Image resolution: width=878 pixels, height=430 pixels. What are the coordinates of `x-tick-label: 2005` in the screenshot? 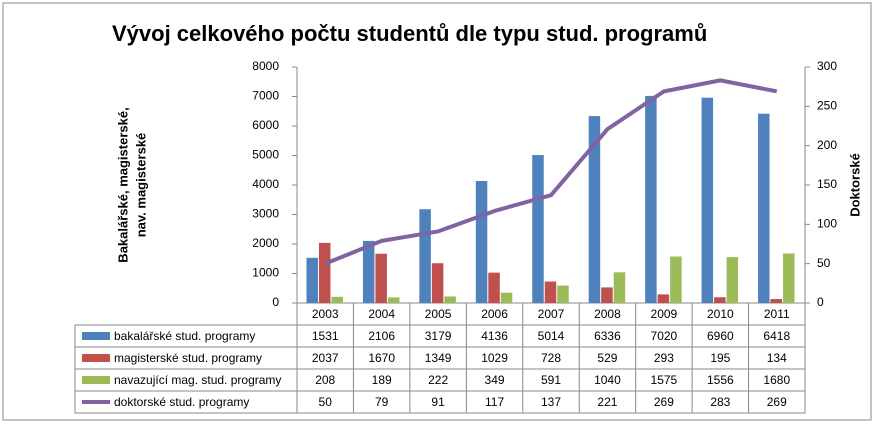 It's located at (438, 314).